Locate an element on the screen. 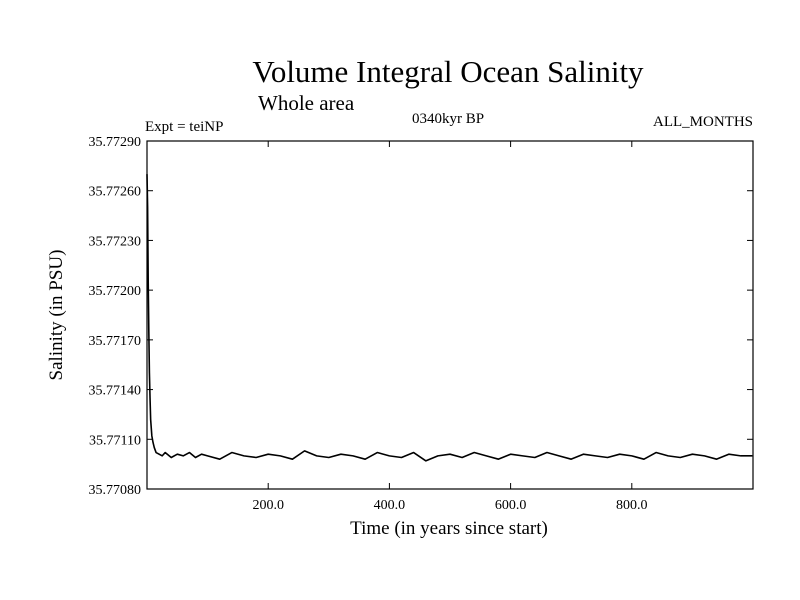 Image resolution: width=800 pixels, height=600 pixels. y-tick-label: 35.77080 is located at coordinates (115, 490).